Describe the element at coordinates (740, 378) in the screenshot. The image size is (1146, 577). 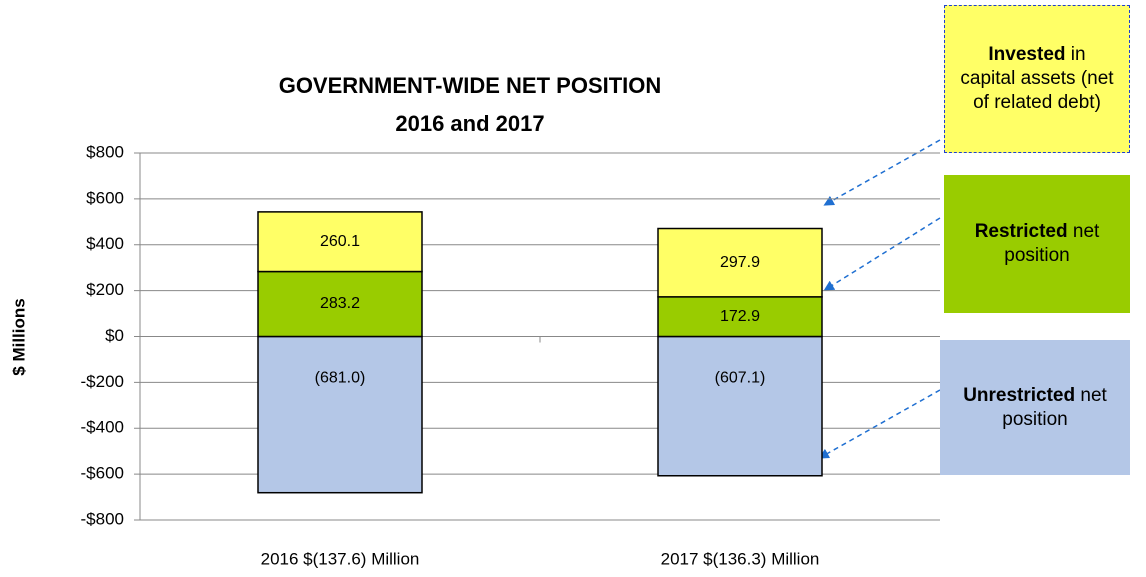
I see `data-label: (607.1)` at that location.